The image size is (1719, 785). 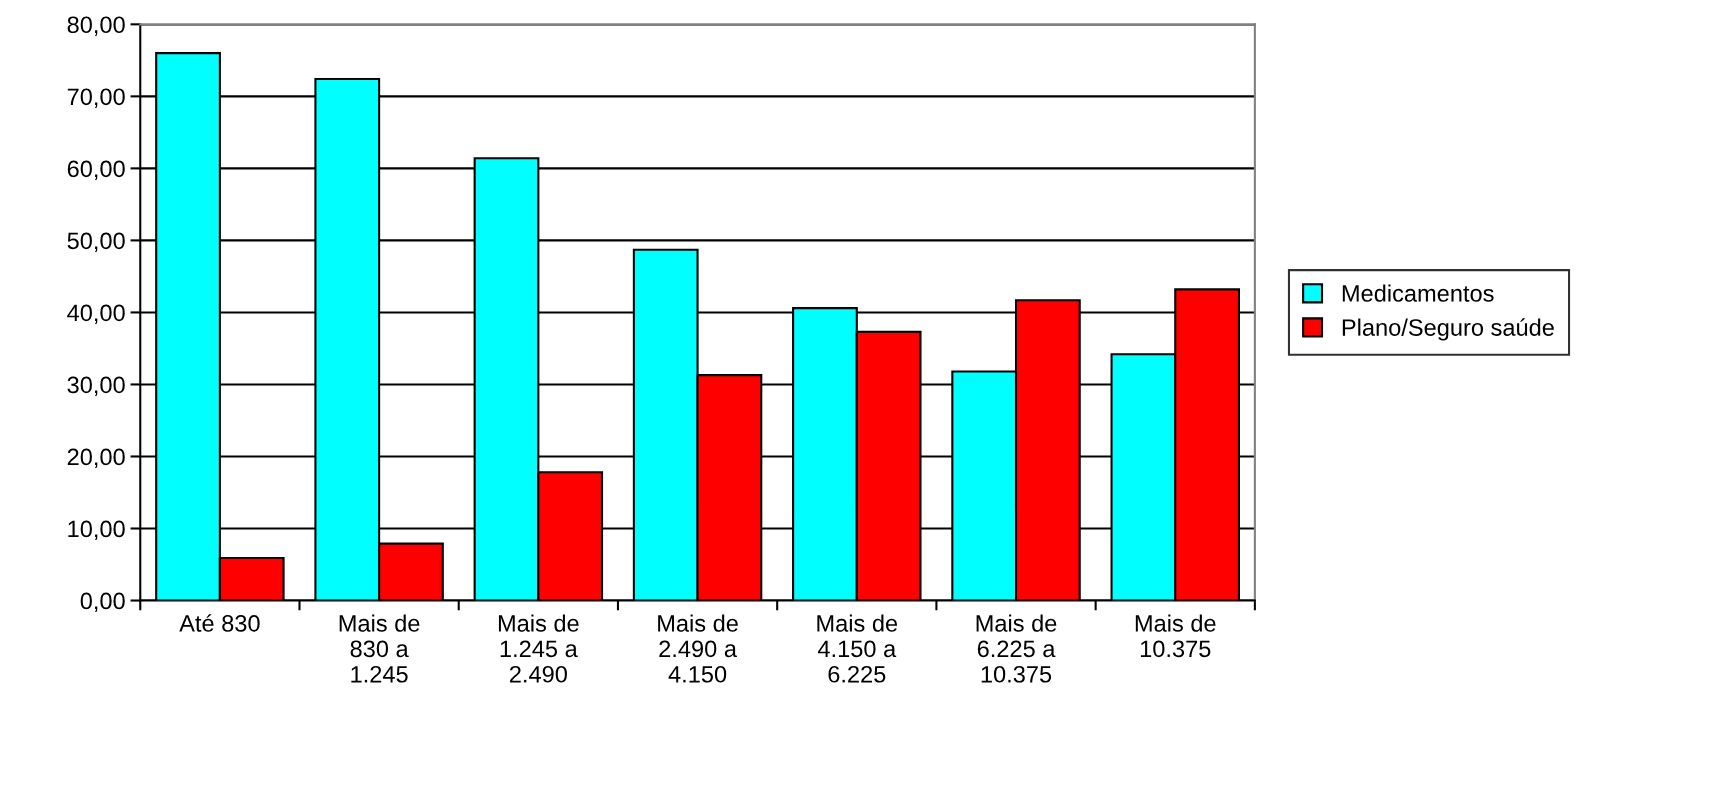 What do you see at coordinates (1448, 329) in the screenshot?
I see `legend-label: Plano/Seguro saúde` at bounding box center [1448, 329].